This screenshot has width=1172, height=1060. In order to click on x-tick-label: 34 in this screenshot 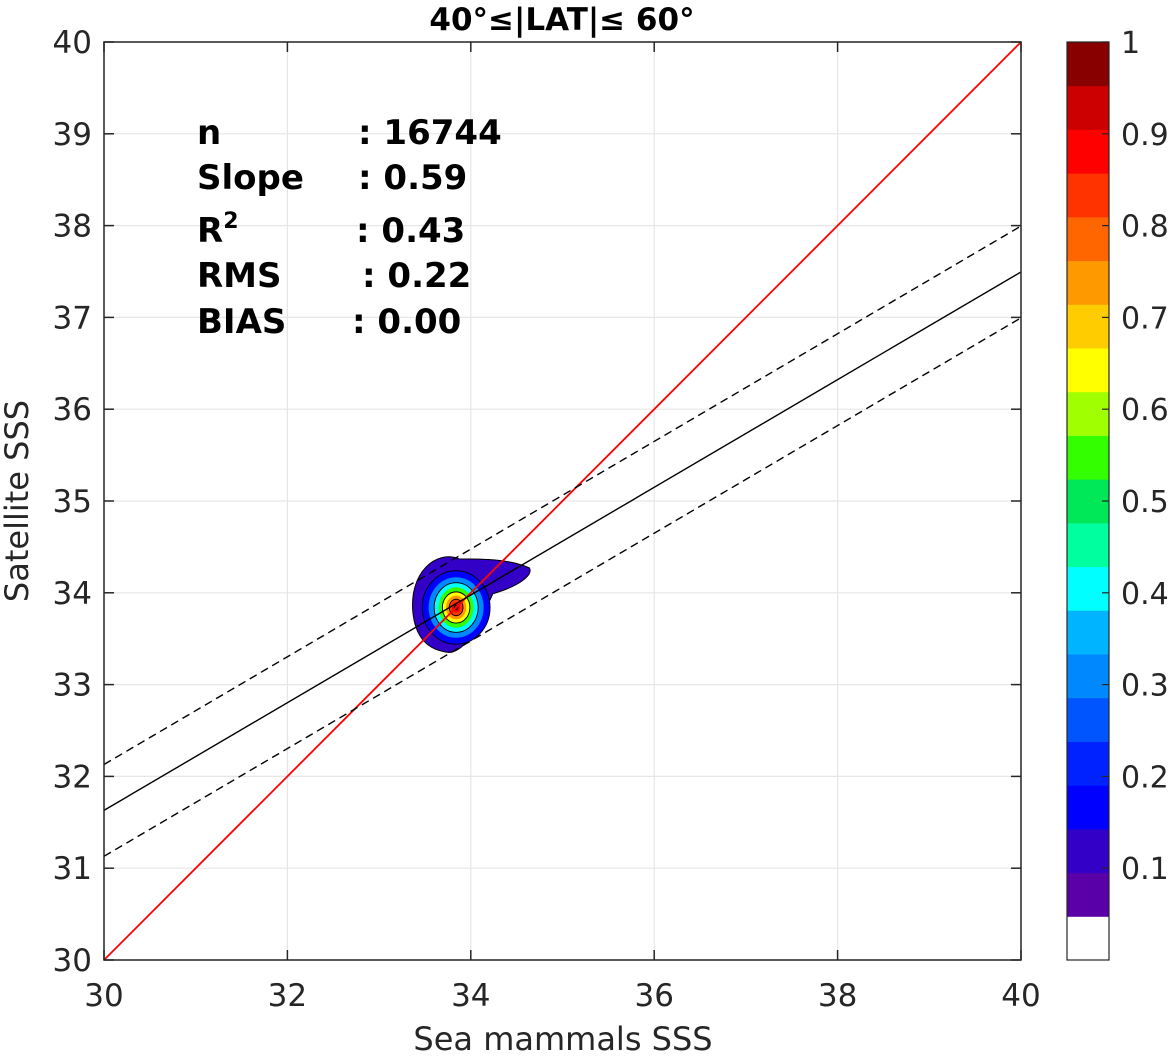, I will do `click(470, 996)`.